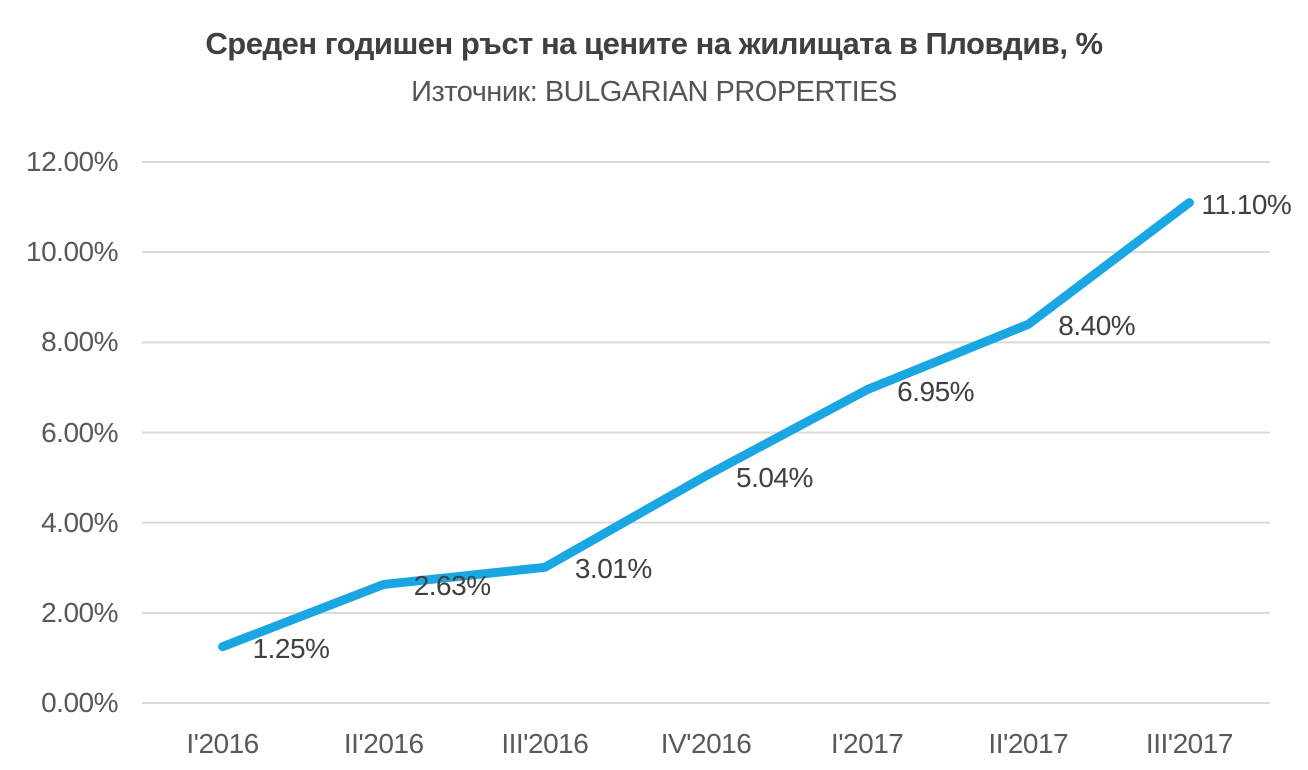 Image resolution: width=1308 pixels, height=770 pixels. Describe the element at coordinates (867, 743) in the screenshot. I see `x-axis-category-label: I'2017` at that location.